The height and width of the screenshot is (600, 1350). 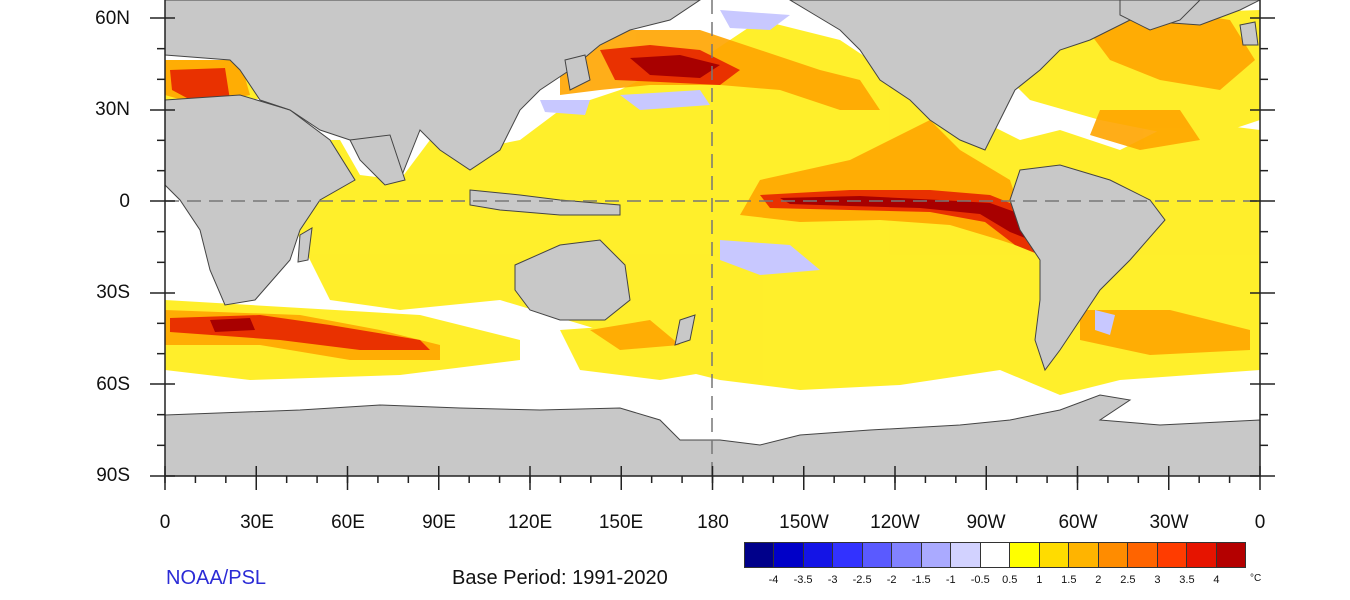 What do you see at coordinates (560, 578) in the screenshot?
I see `base-period-label: Base Period: 1991-2020` at bounding box center [560, 578].